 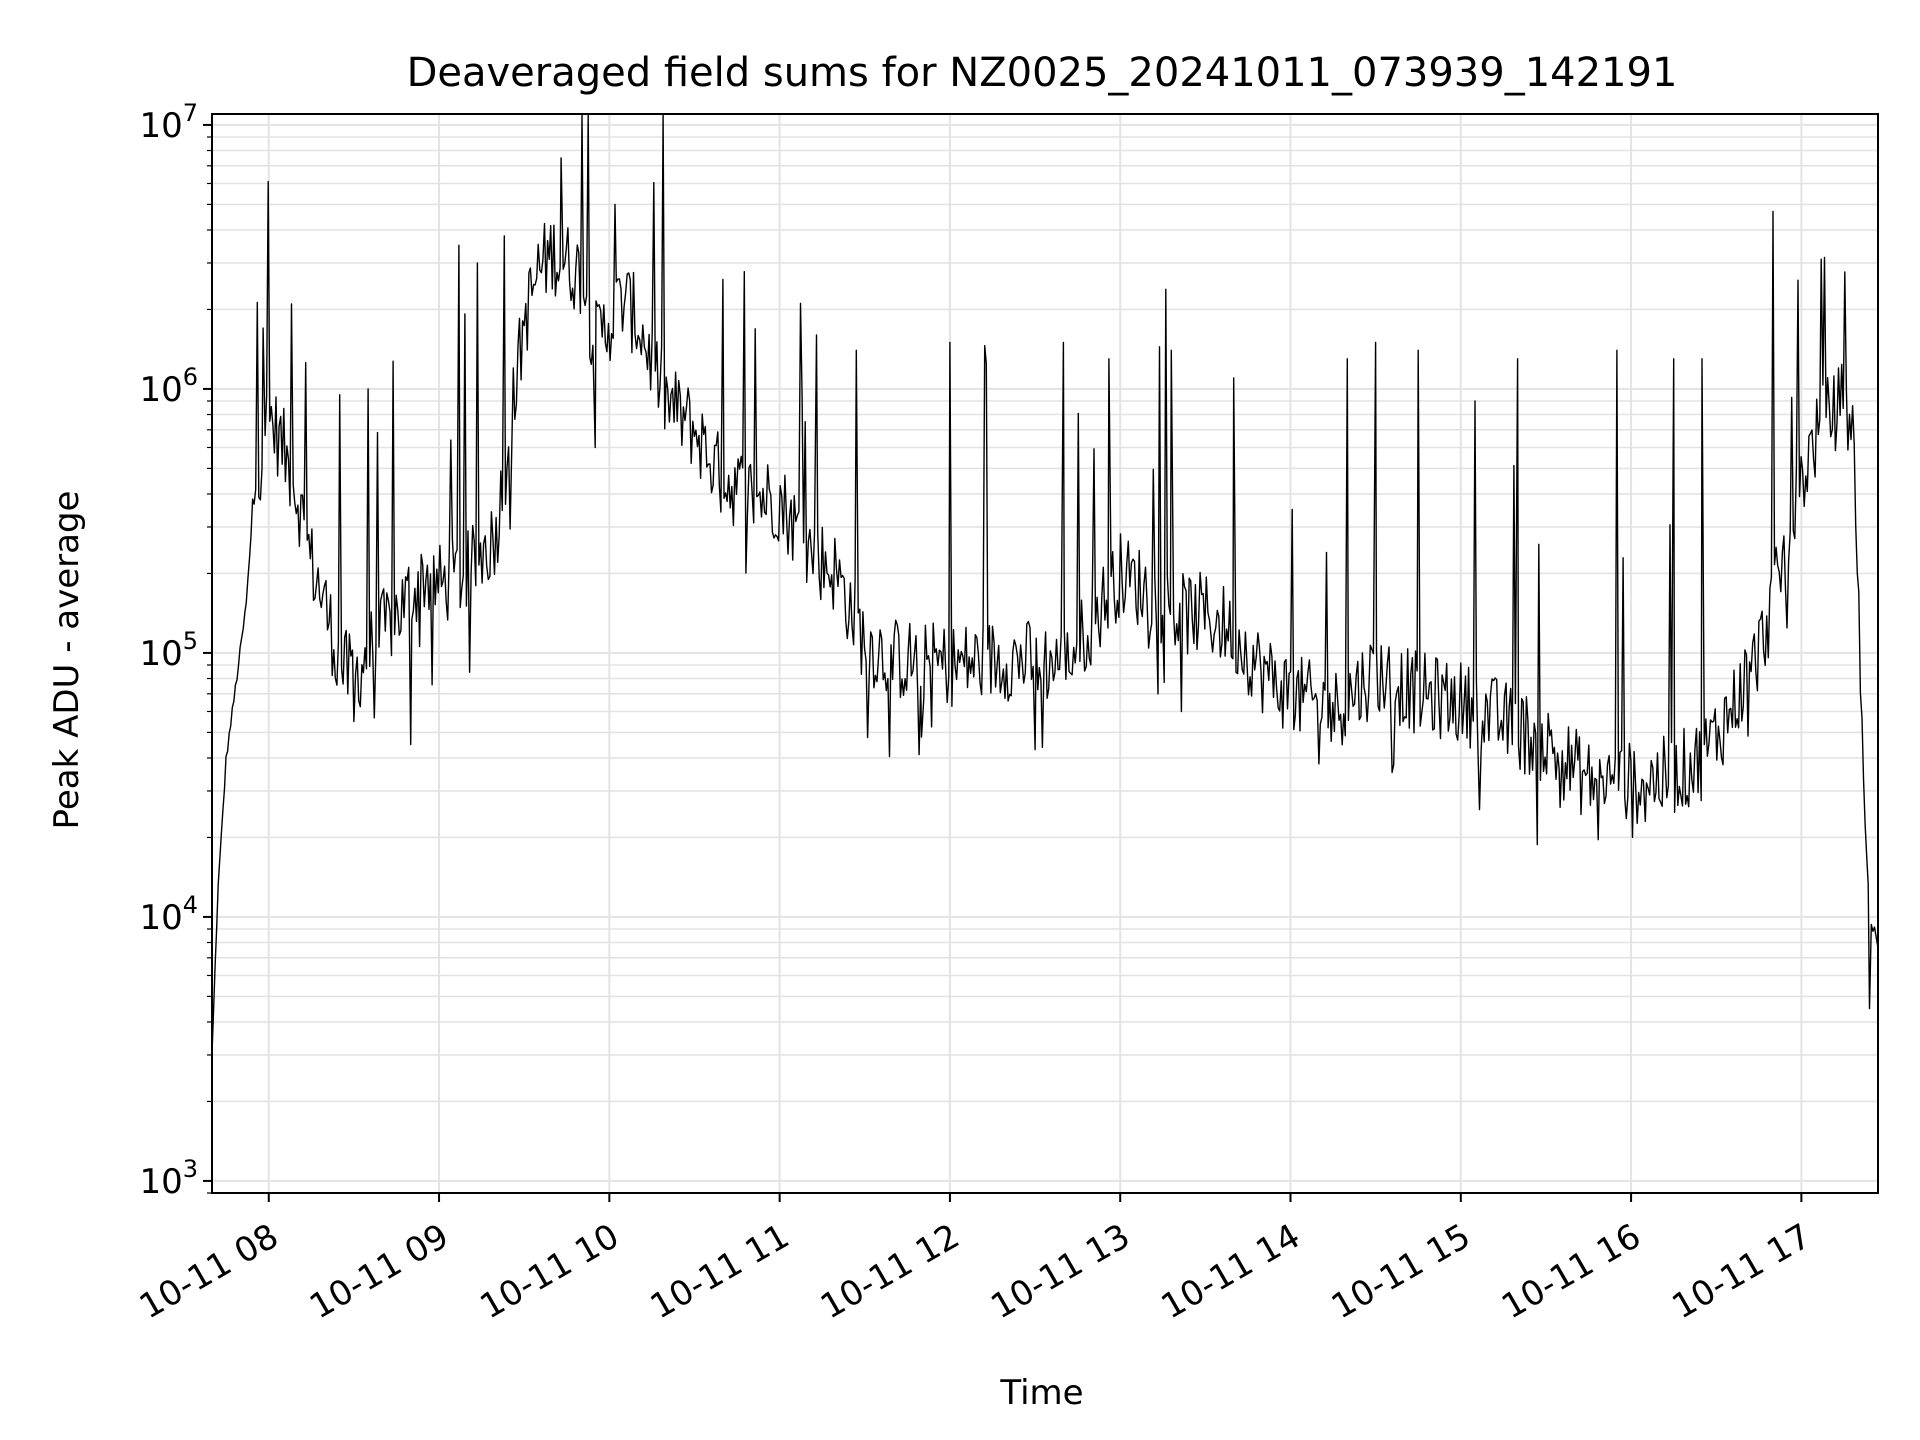 What do you see at coordinates (168, 914) in the screenshot?
I see `y-tick-label: 10⁴` at bounding box center [168, 914].